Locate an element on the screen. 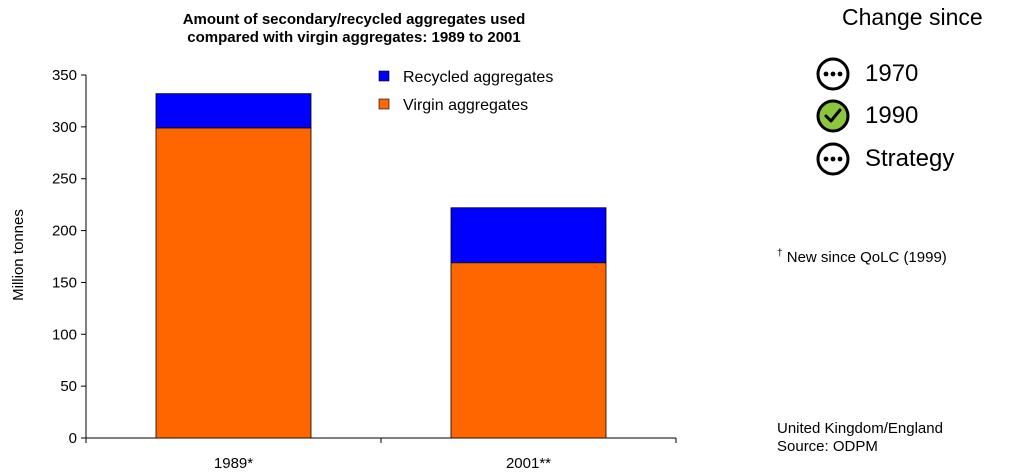  footnote-text: New since QoLC (1999) is located at coordinates (864, 257).